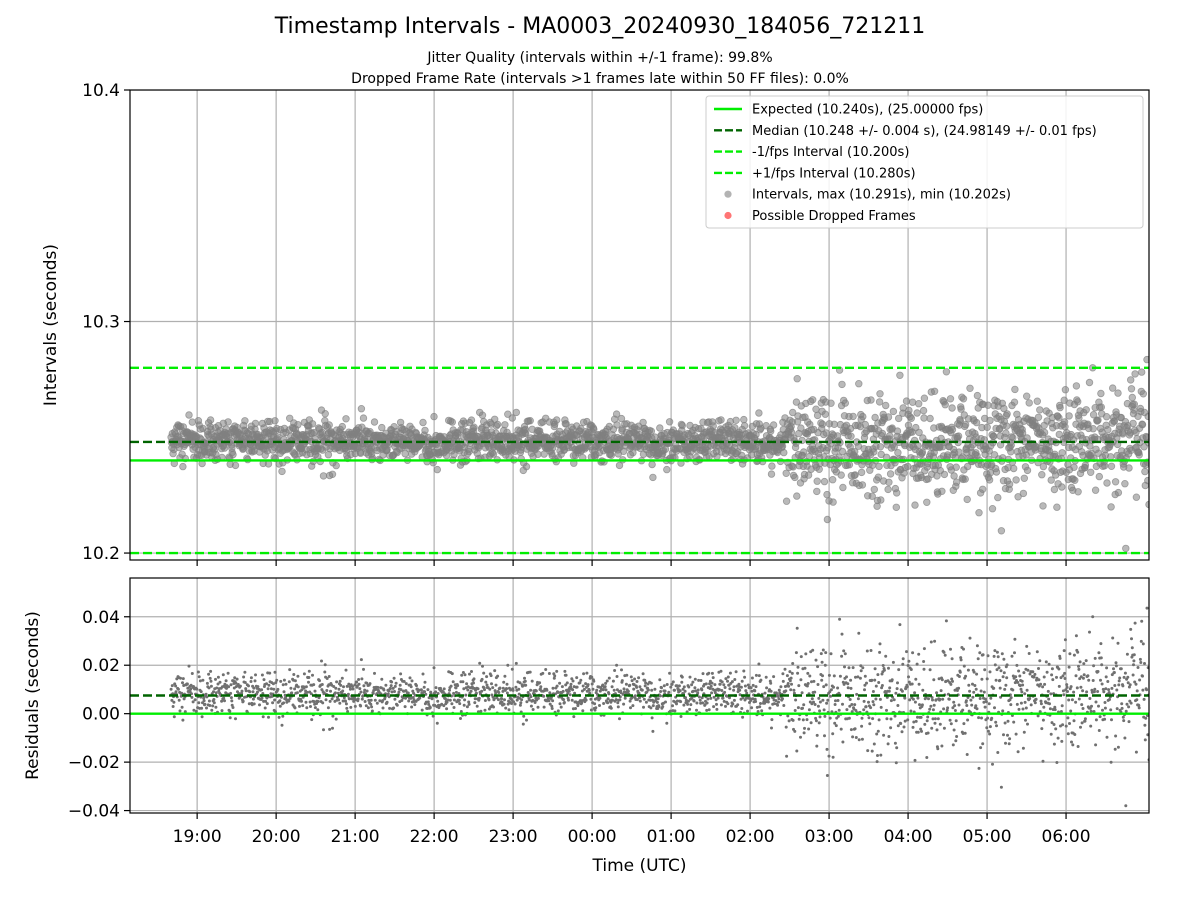 The width and height of the screenshot is (1200, 900). Describe the element at coordinates (513, 837) in the screenshot. I see `x-tick-label: 23:00` at that location.